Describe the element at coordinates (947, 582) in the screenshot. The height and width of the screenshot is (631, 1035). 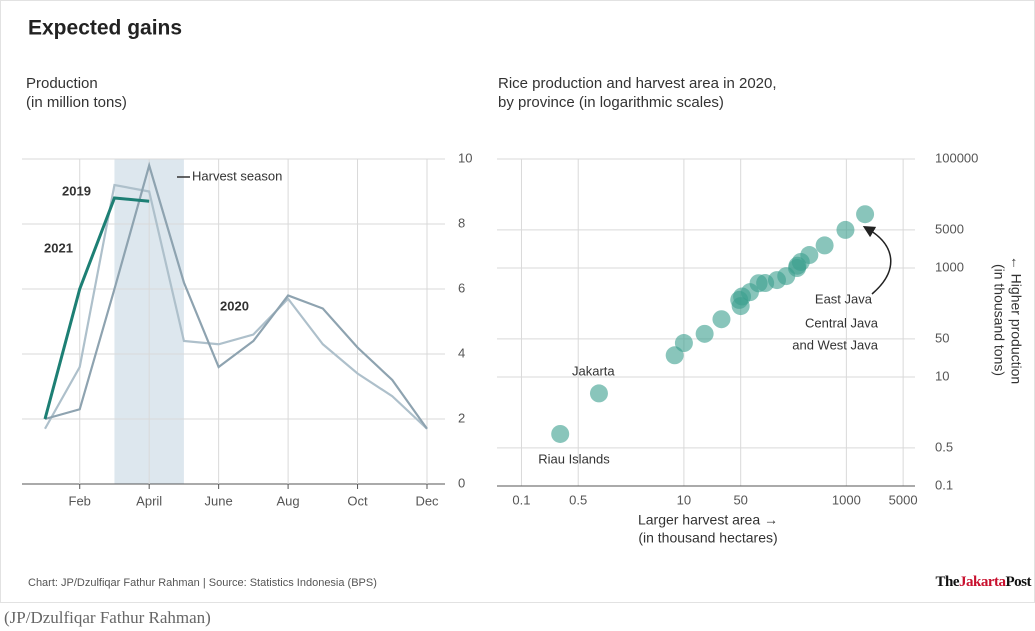
I see `logo-part: The` at that location.